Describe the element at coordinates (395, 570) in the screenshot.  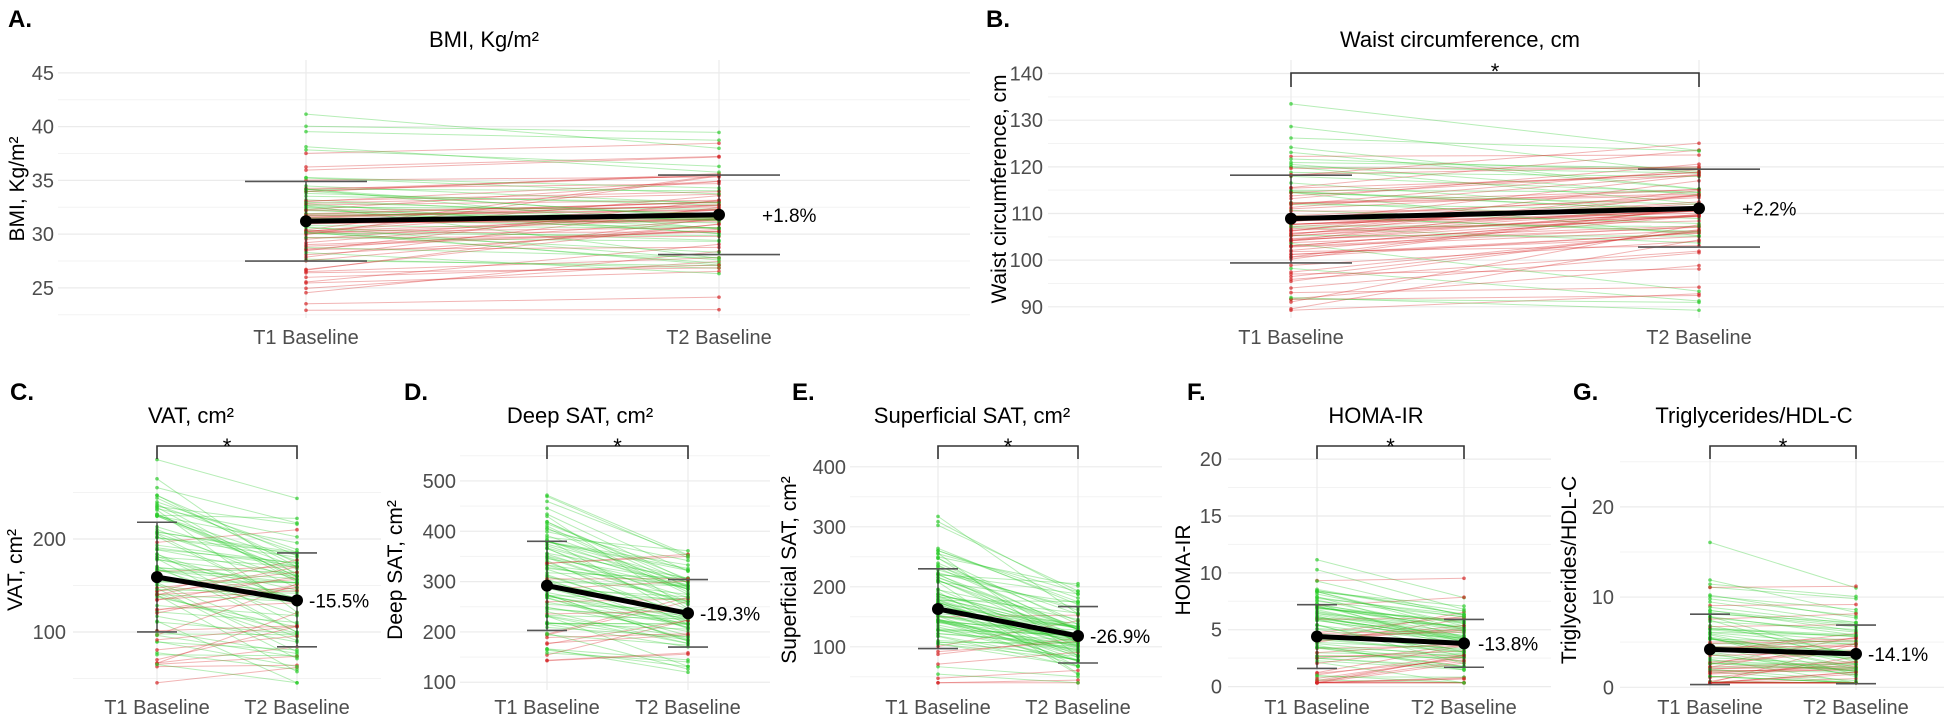
I see `y-axis-title: Deep SAT, cm²` at that location.